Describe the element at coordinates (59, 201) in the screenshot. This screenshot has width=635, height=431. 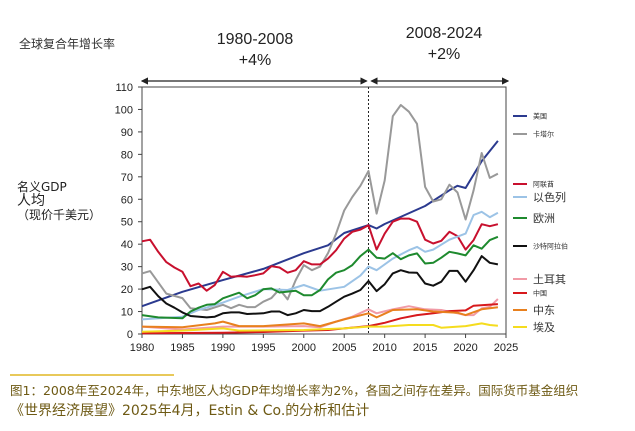
I see `y-axis-label: 名义GDP 人均 （现价千美元）` at that location.